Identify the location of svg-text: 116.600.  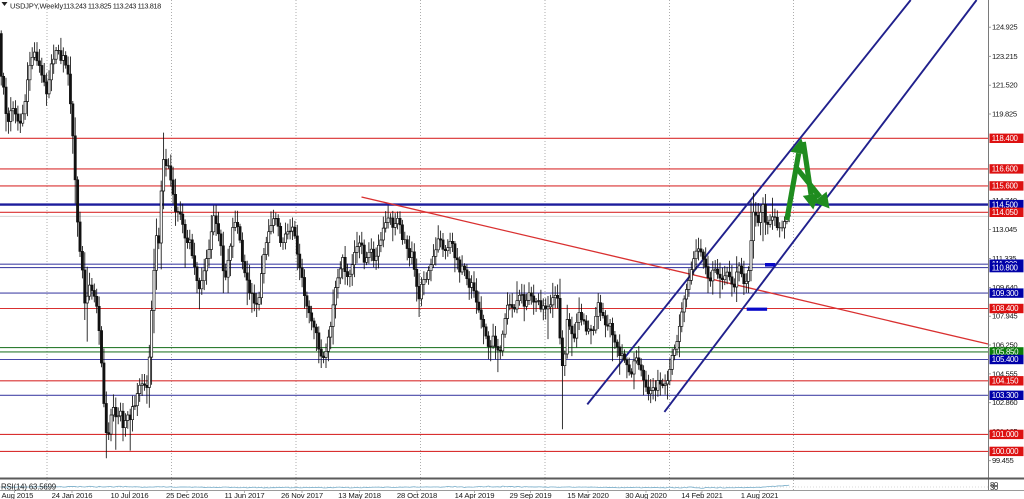
(1005, 169).